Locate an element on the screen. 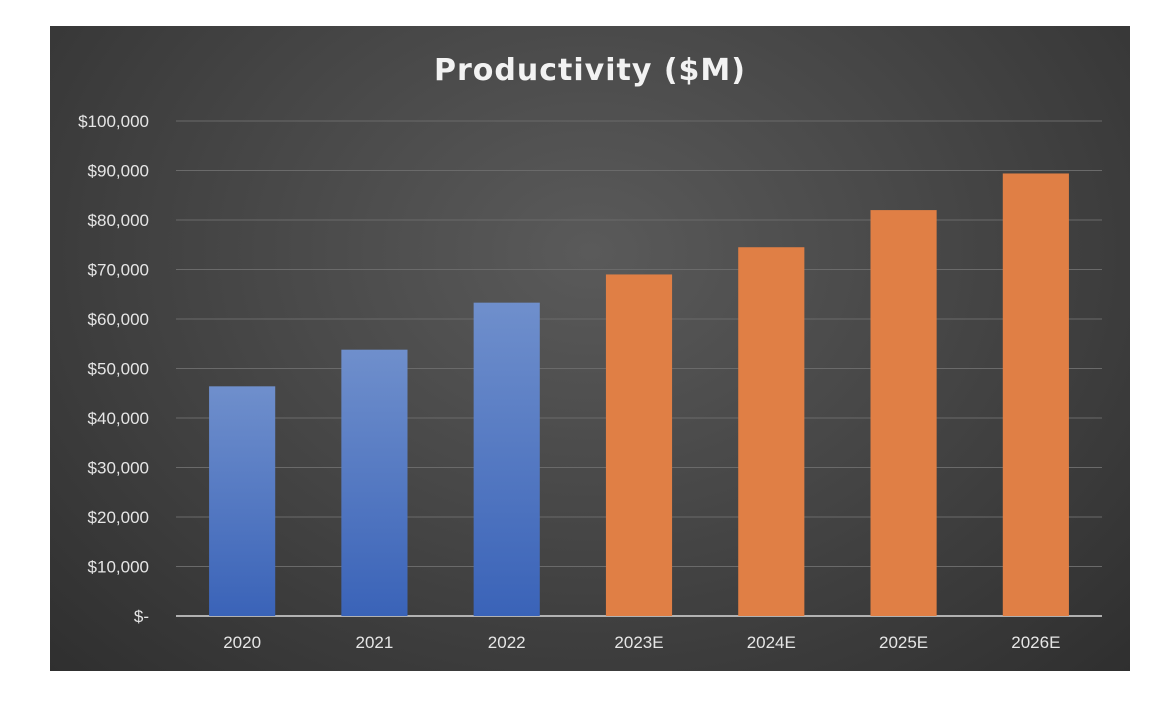 The height and width of the screenshot is (704, 1162). x-axis-ticks: 2020 2021 2022 2023E 2024E 2025E 2026E is located at coordinates (641, 642).